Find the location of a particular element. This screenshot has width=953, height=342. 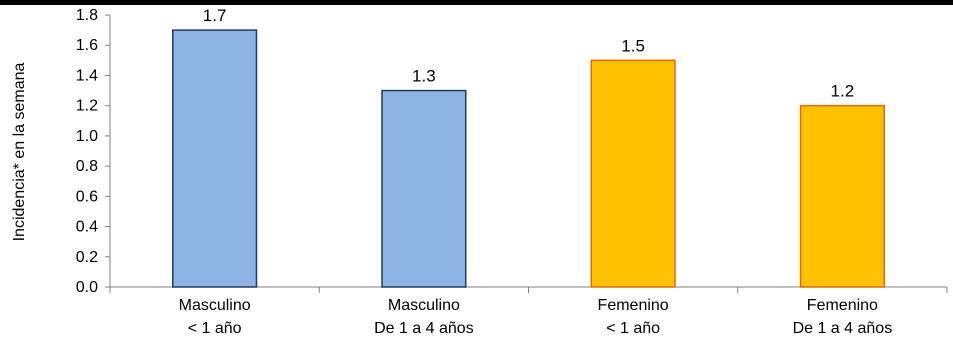

y-tick-label: 1.8 is located at coordinates (87, 15).